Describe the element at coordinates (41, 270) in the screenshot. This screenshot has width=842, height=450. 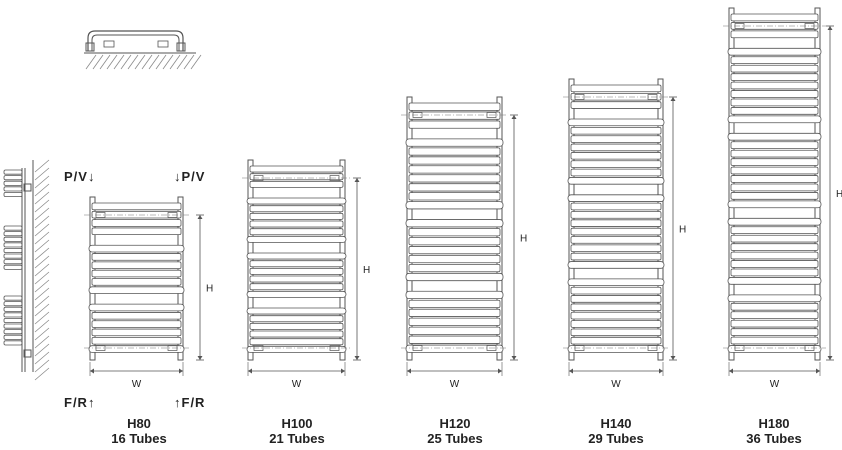
I see `side-view-wall-hatch` at that location.